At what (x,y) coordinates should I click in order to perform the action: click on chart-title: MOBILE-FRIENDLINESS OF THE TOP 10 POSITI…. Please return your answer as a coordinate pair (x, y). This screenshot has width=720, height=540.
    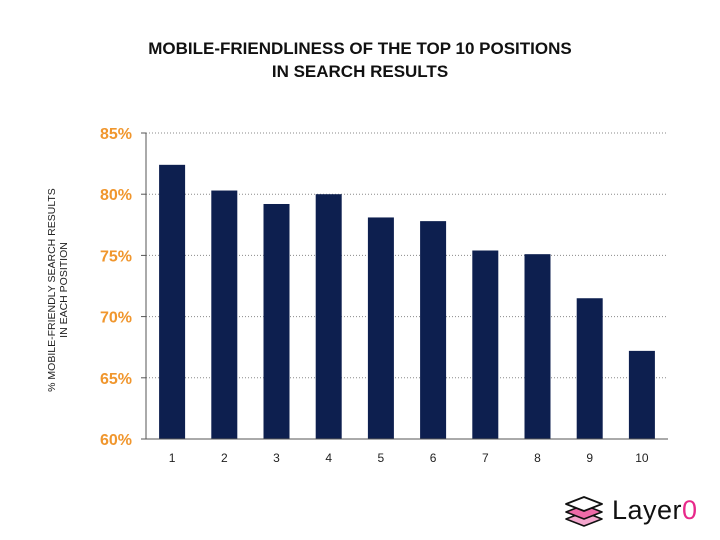
    Looking at the image, I should click on (360, 60).